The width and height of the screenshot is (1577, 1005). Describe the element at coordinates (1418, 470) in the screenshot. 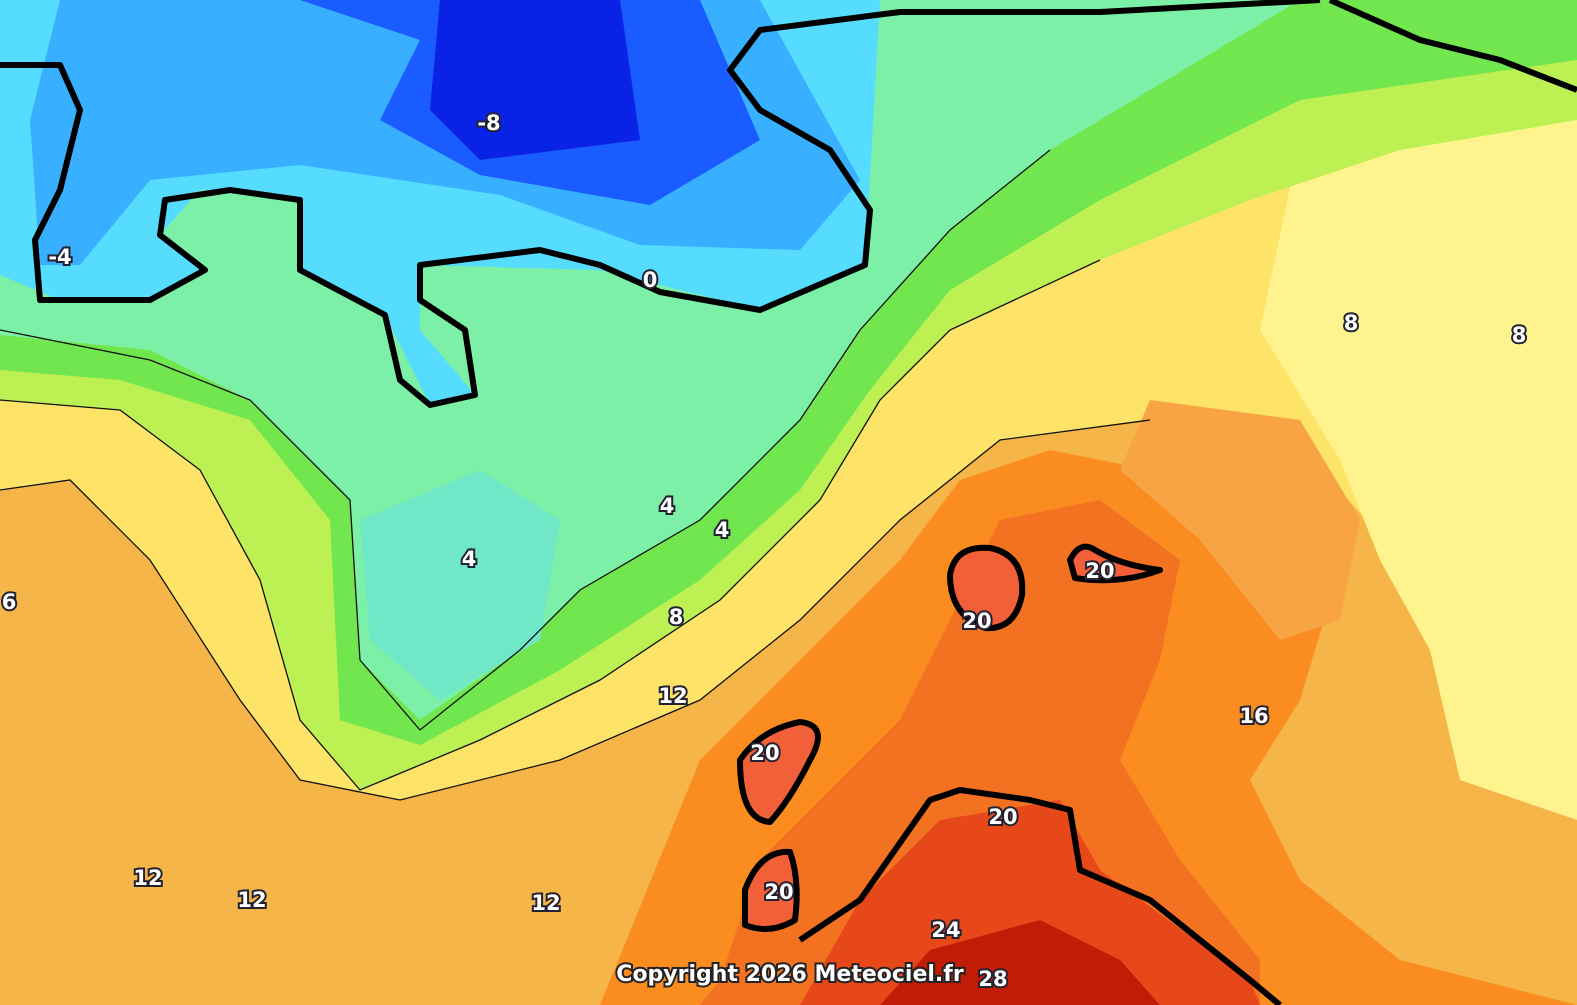

I see `light-yellow-east` at that location.